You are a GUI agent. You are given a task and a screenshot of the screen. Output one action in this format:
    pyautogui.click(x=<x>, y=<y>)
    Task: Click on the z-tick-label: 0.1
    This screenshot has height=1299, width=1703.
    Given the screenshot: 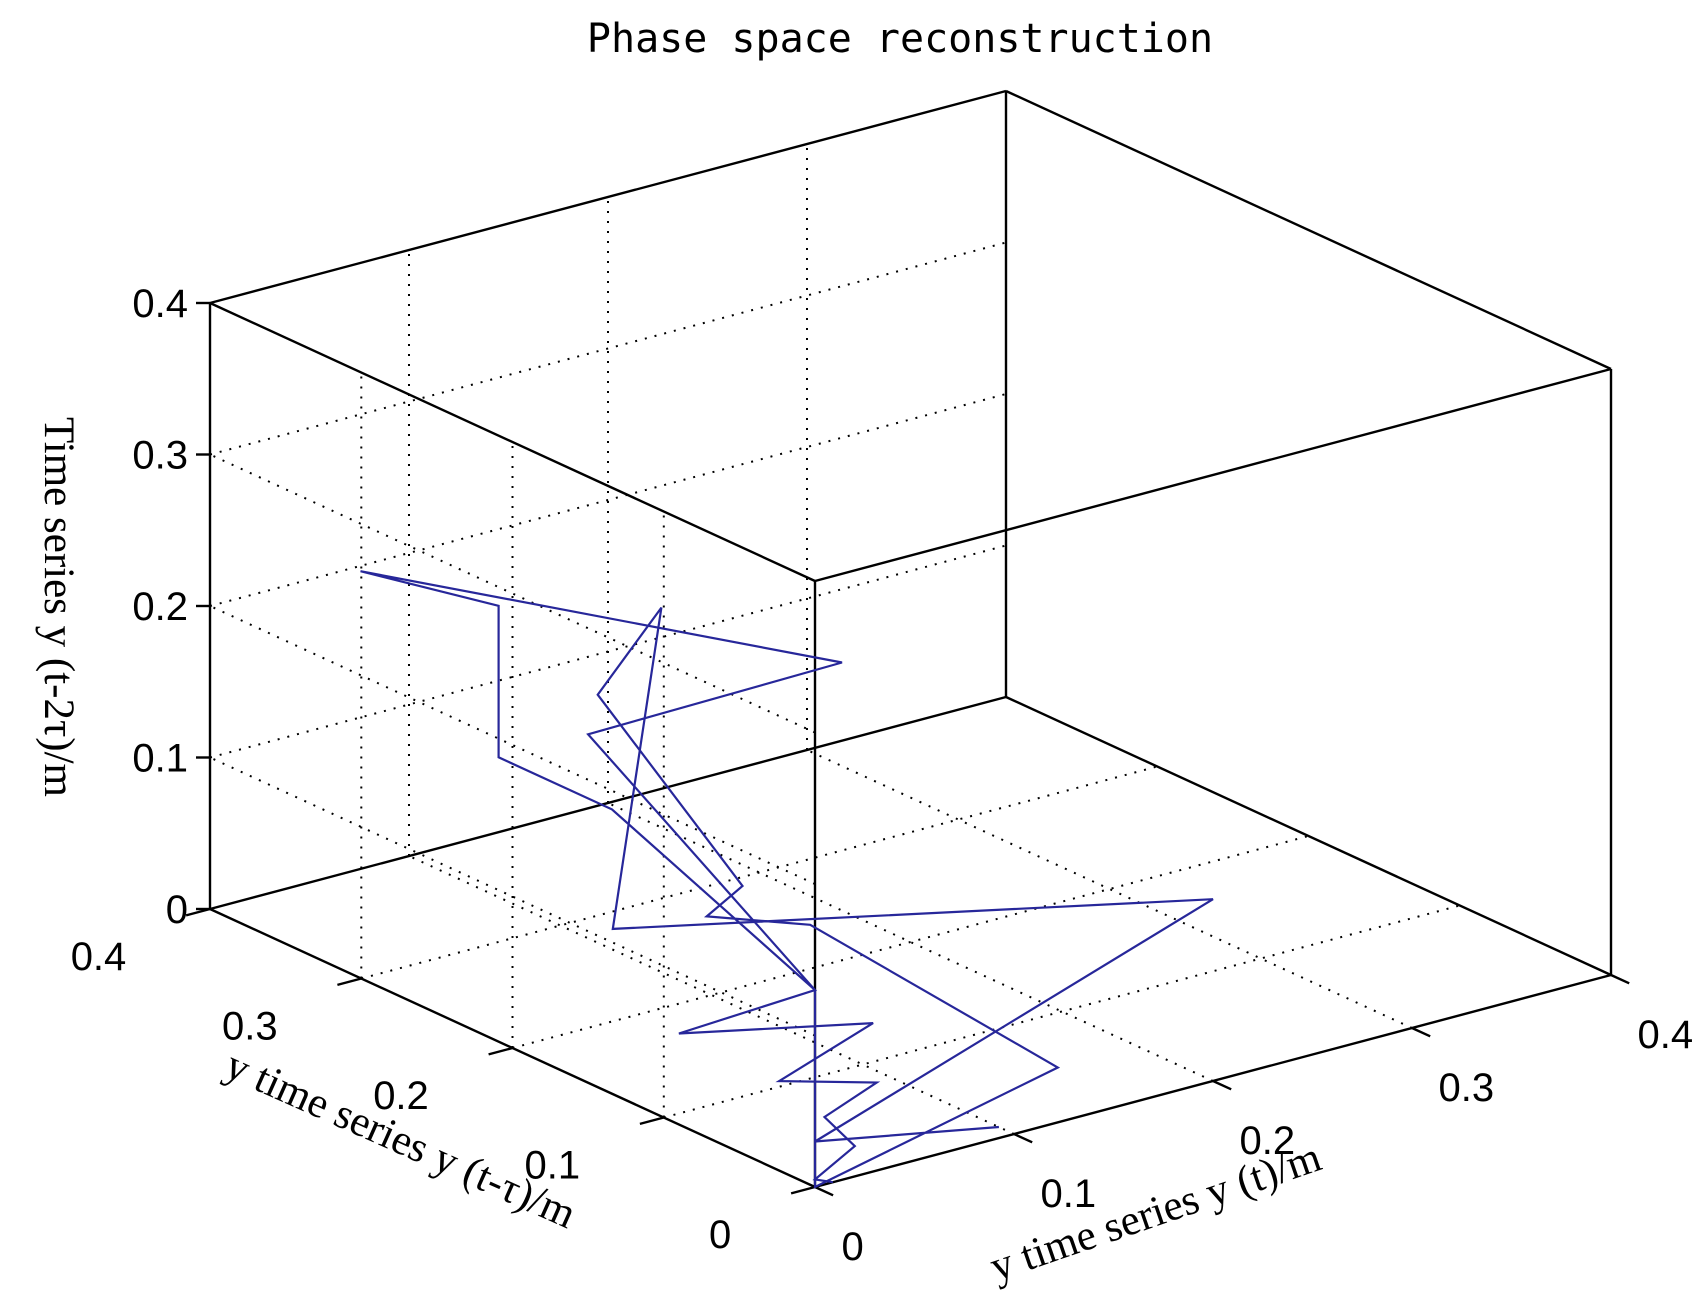 What is the action you would take?
    pyautogui.click(x=160, y=759)
    